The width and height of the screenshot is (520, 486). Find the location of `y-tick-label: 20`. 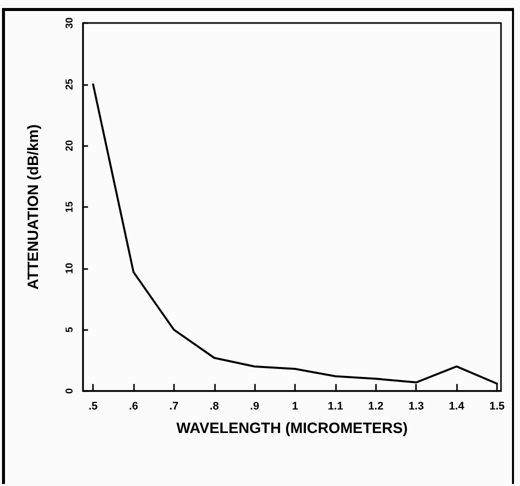

y-tick-label: 20 is located at coordinates (70, 146).